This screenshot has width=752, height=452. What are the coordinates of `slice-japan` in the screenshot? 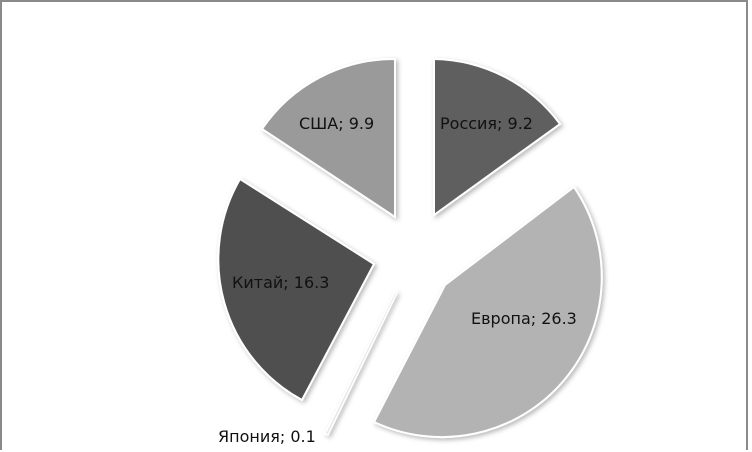 It's located at (360, 363).